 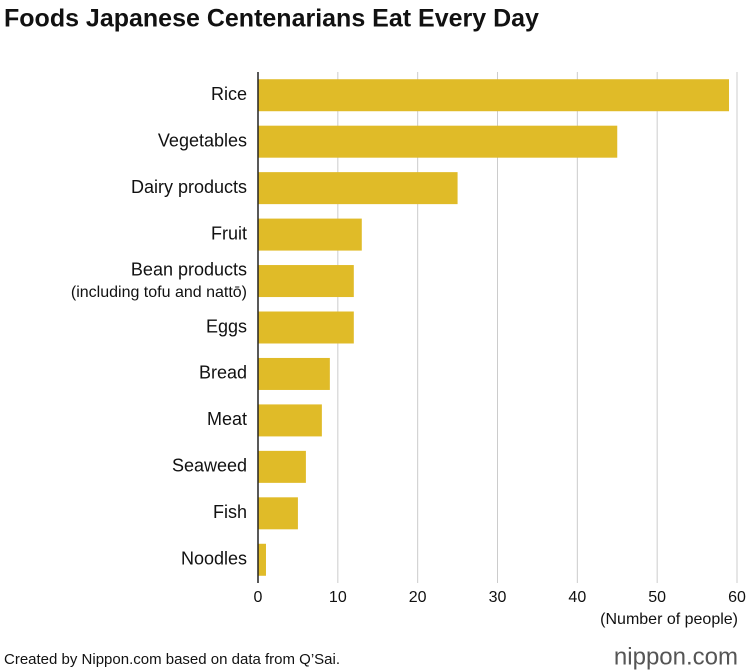 What do you see at coordinates (209, 466) in the screenshot?
I see `y-tick-label: Seaweed` at bounding box center [209, 466].